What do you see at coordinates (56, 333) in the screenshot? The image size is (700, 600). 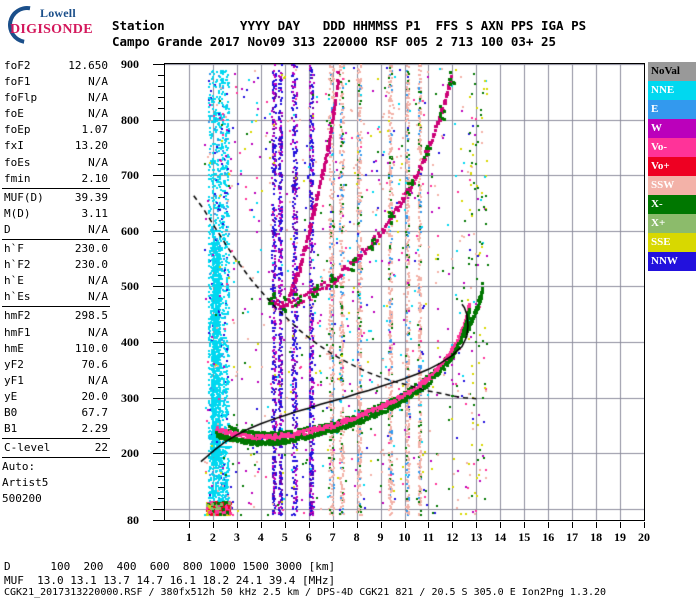 I see `param-row: hmF1 N/A` at bounding box center [56, 333].